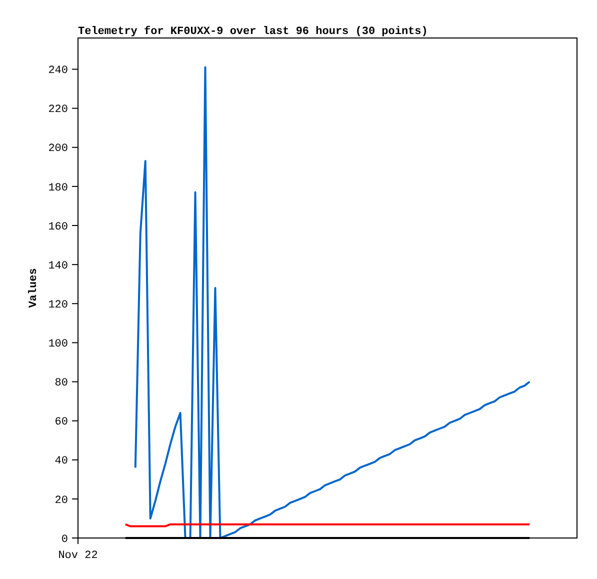 Image resolution: width=597 pixels, height=579 pixels. I want to click on y-tick-label: 60, so click(61, 422).